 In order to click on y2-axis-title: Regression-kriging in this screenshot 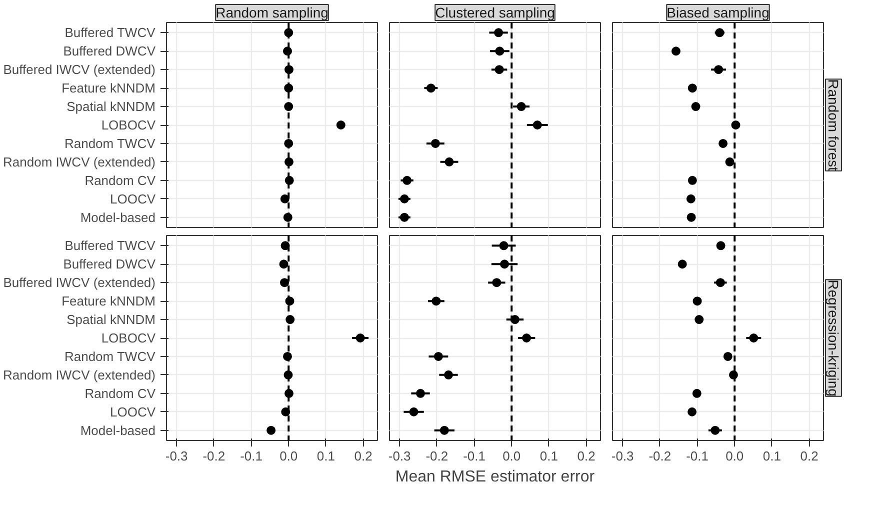, I will do `click(834, 338)`.